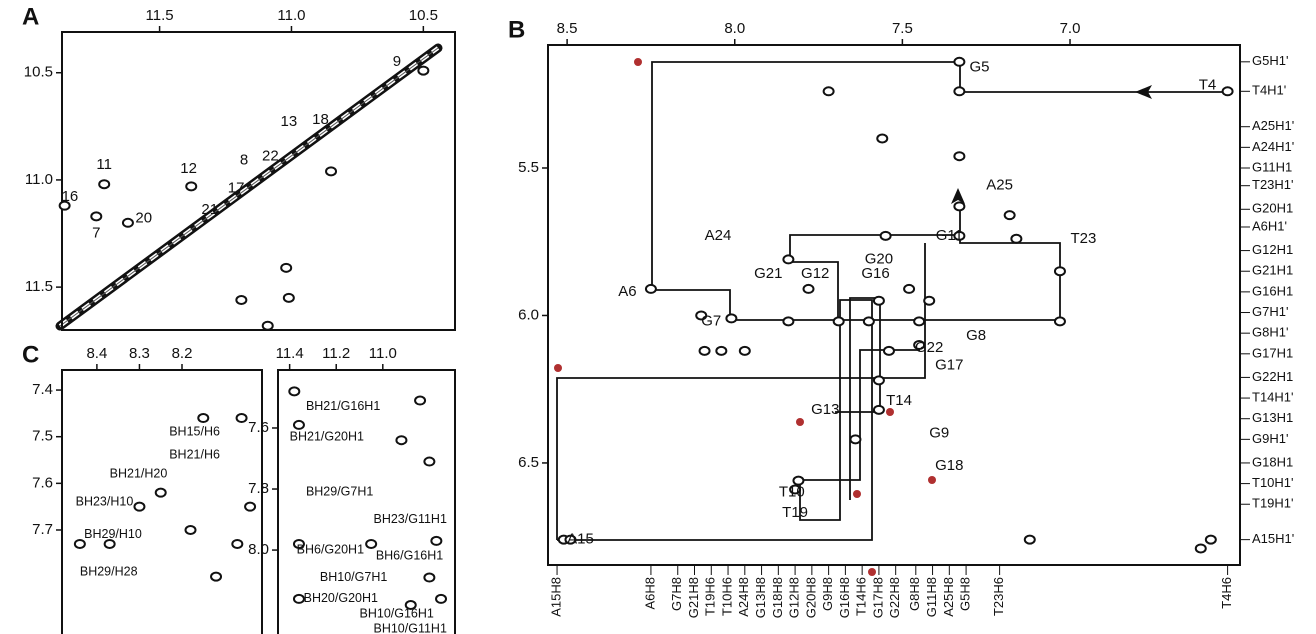 The image size is (1316, 634). Describe the element at coordinates (182, 353) in the screenshot. I see `x-tick-label: 8.2` at that location.